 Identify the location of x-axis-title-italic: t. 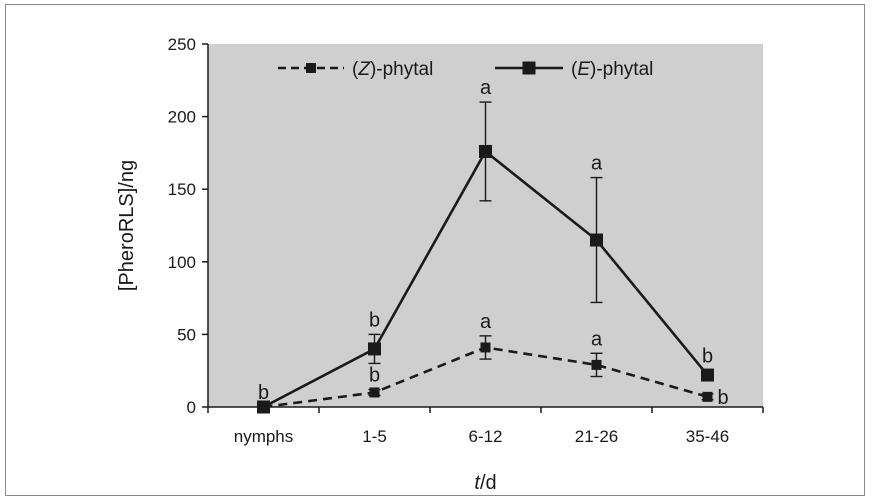
(477, 483).